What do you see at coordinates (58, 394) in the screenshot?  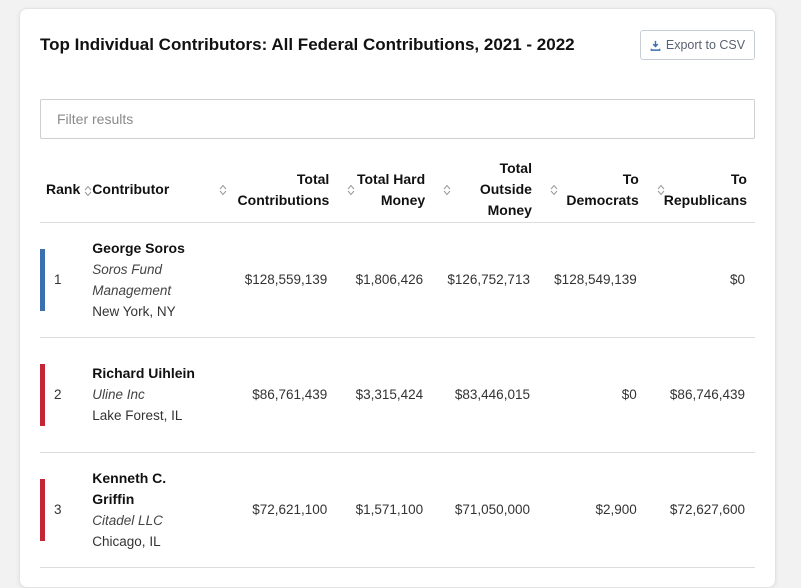 I see `rank-value: 2` at bounding box center [58, 394].